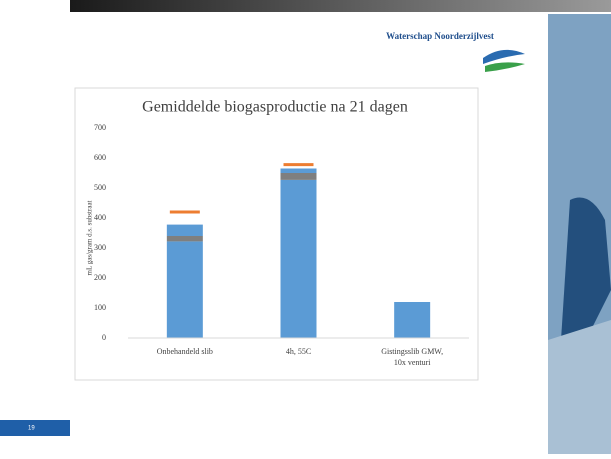  What do you see at coordinates (412, 351) in the screenshot?
I see `x-tick-label-line: Gistingsslib GMW,` at bounding box center [412, 351].